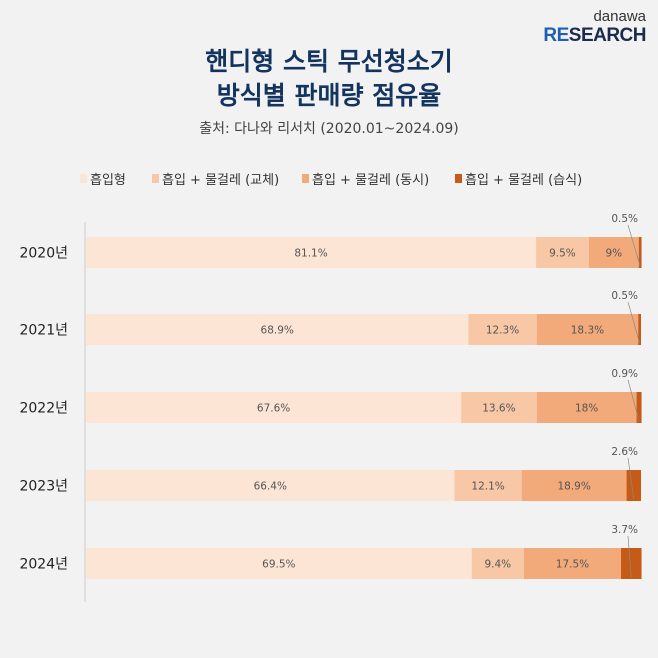  What do you see at coordinates (523, 180) in the screenshot?
I see `legend-label-3: 흡입 + 물걸레 (습식)` at bounding box center [523, 180].